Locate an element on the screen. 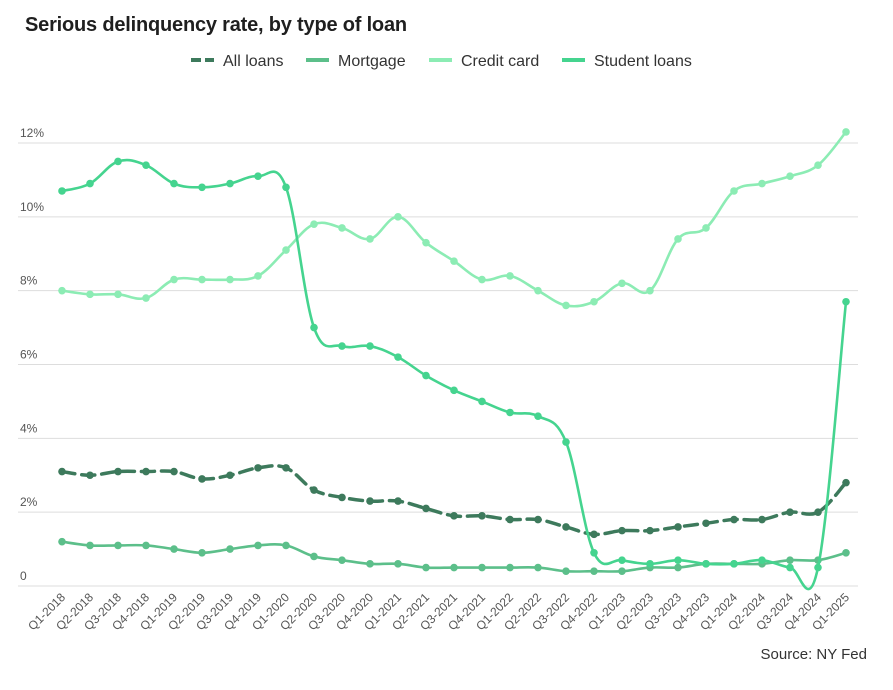 This screenshot has height=690, width=893. y-tick-label: 4% is located at coordinates (29, 428).